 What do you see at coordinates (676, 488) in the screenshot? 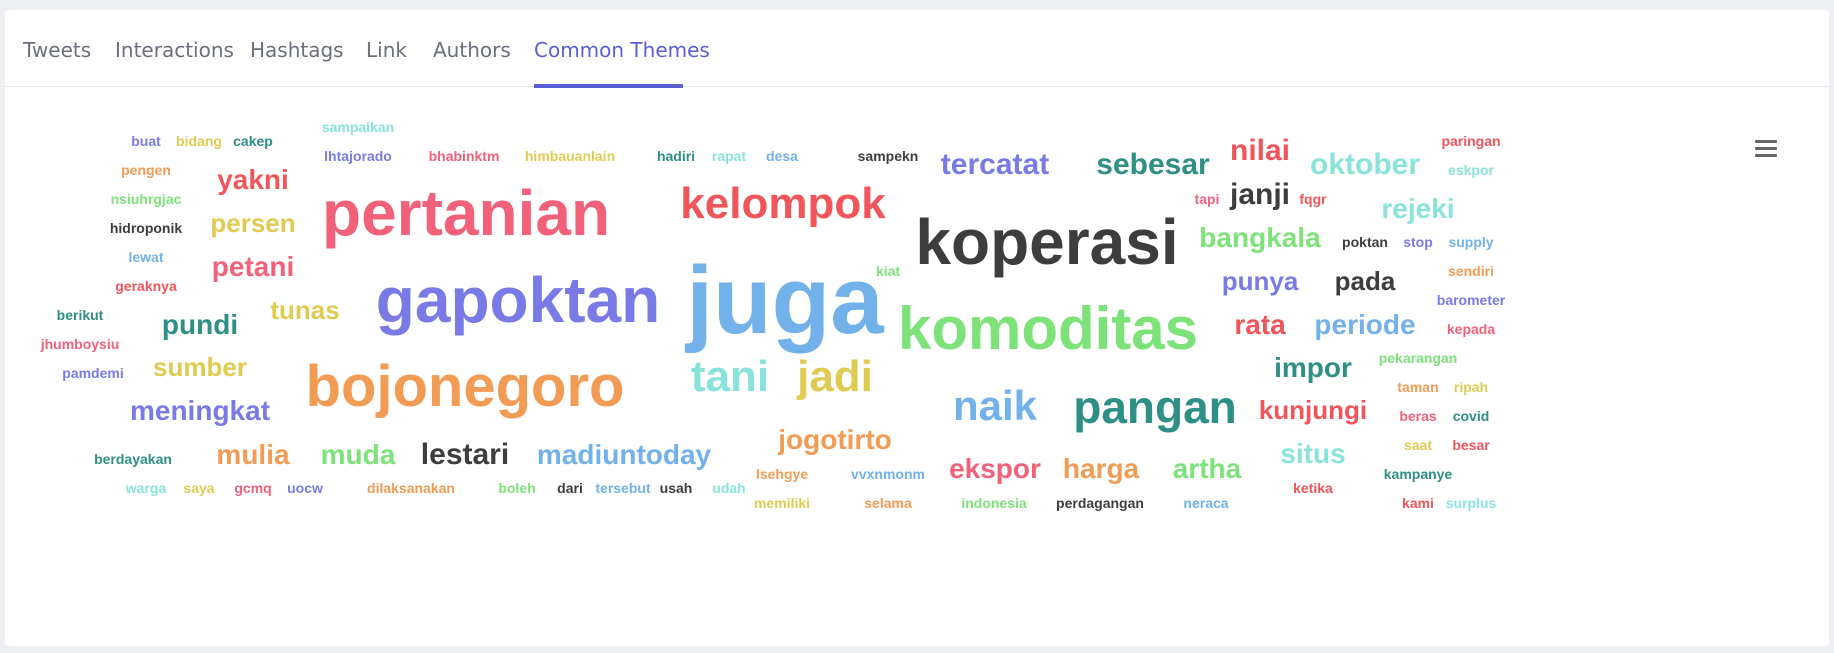
I see `word-usah: usah` at bounding box center [676, 488].